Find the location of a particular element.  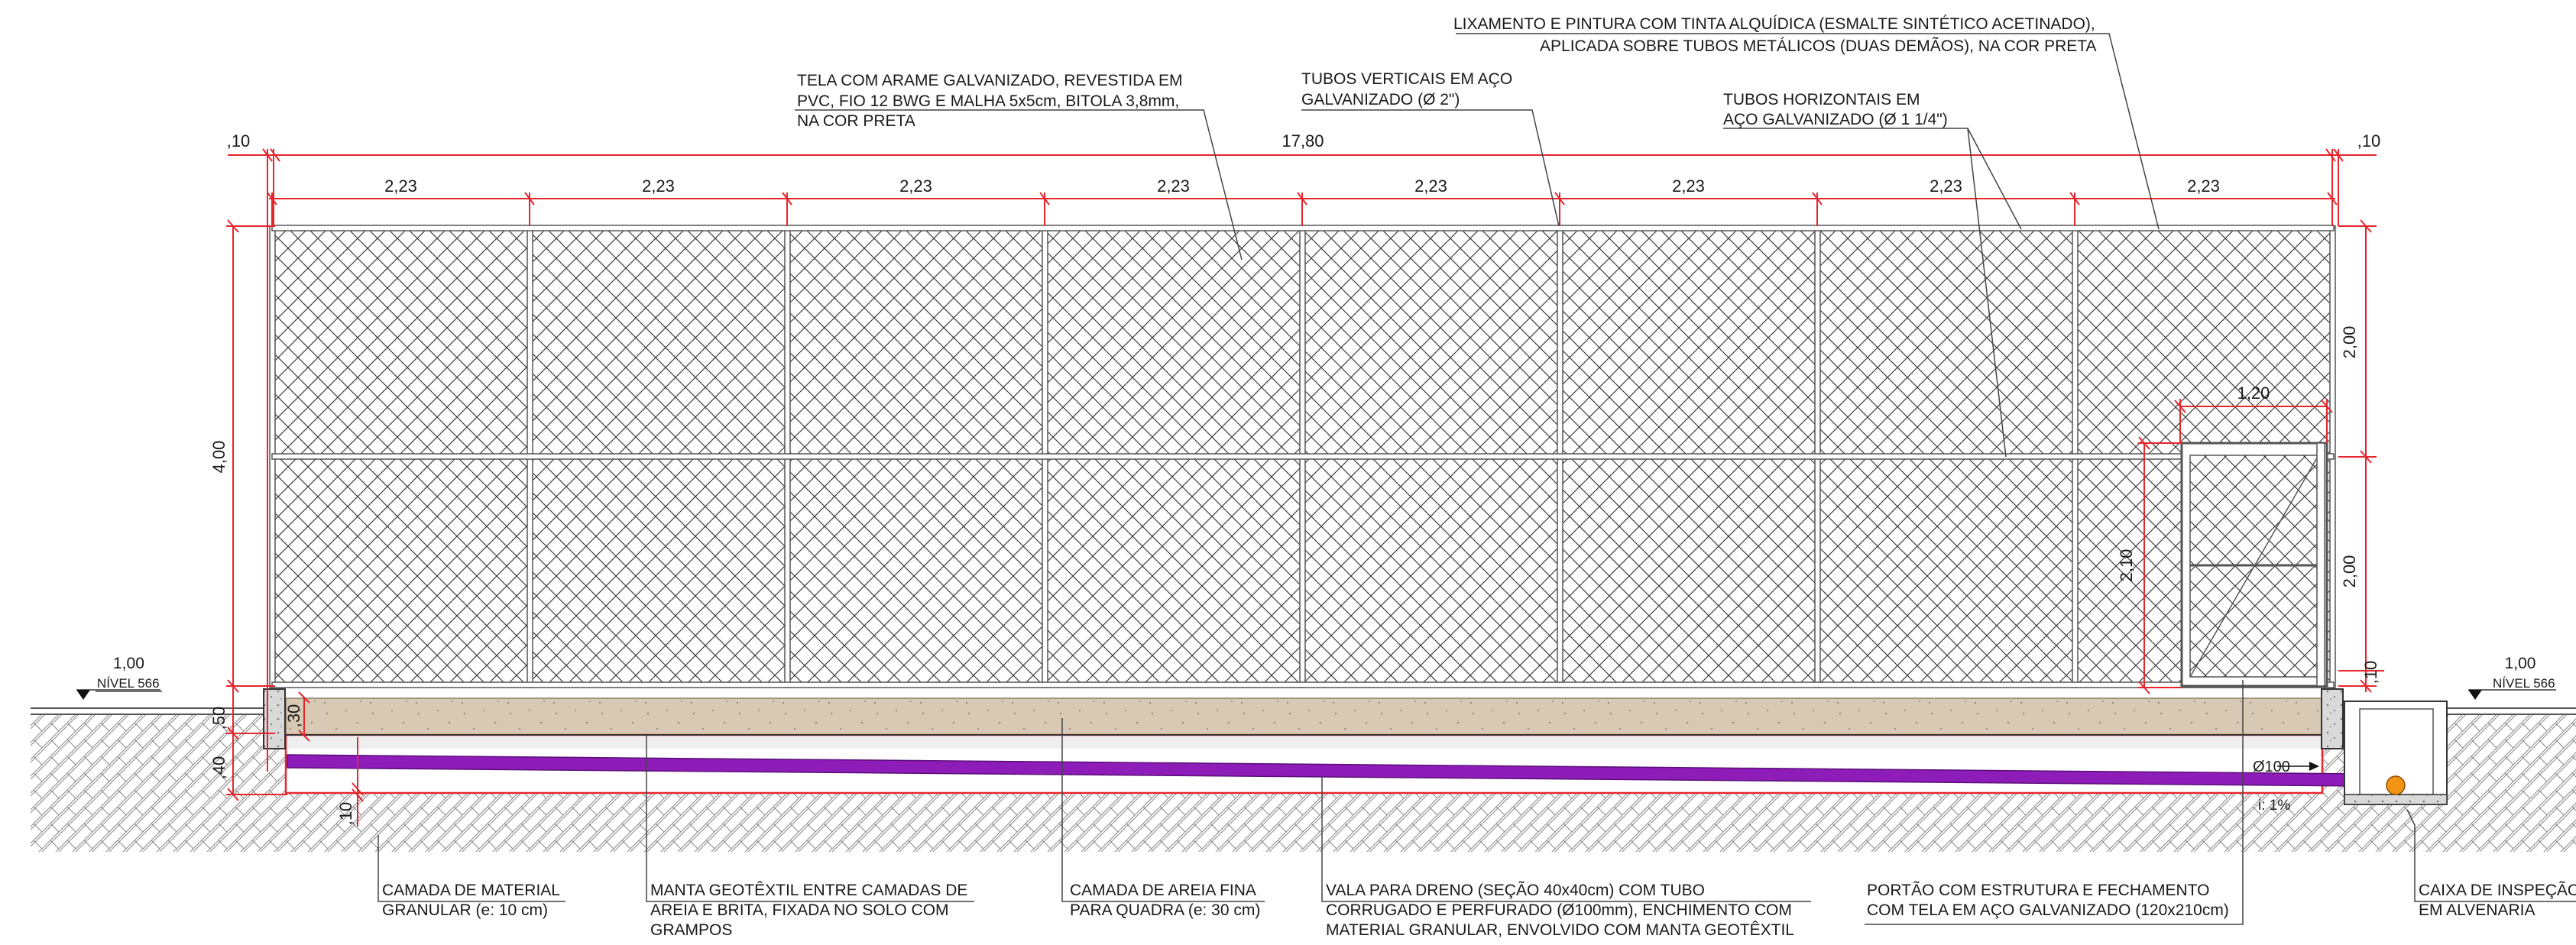

dim-gate-height-label: 2,10 is located at coordinates (2126, 565).